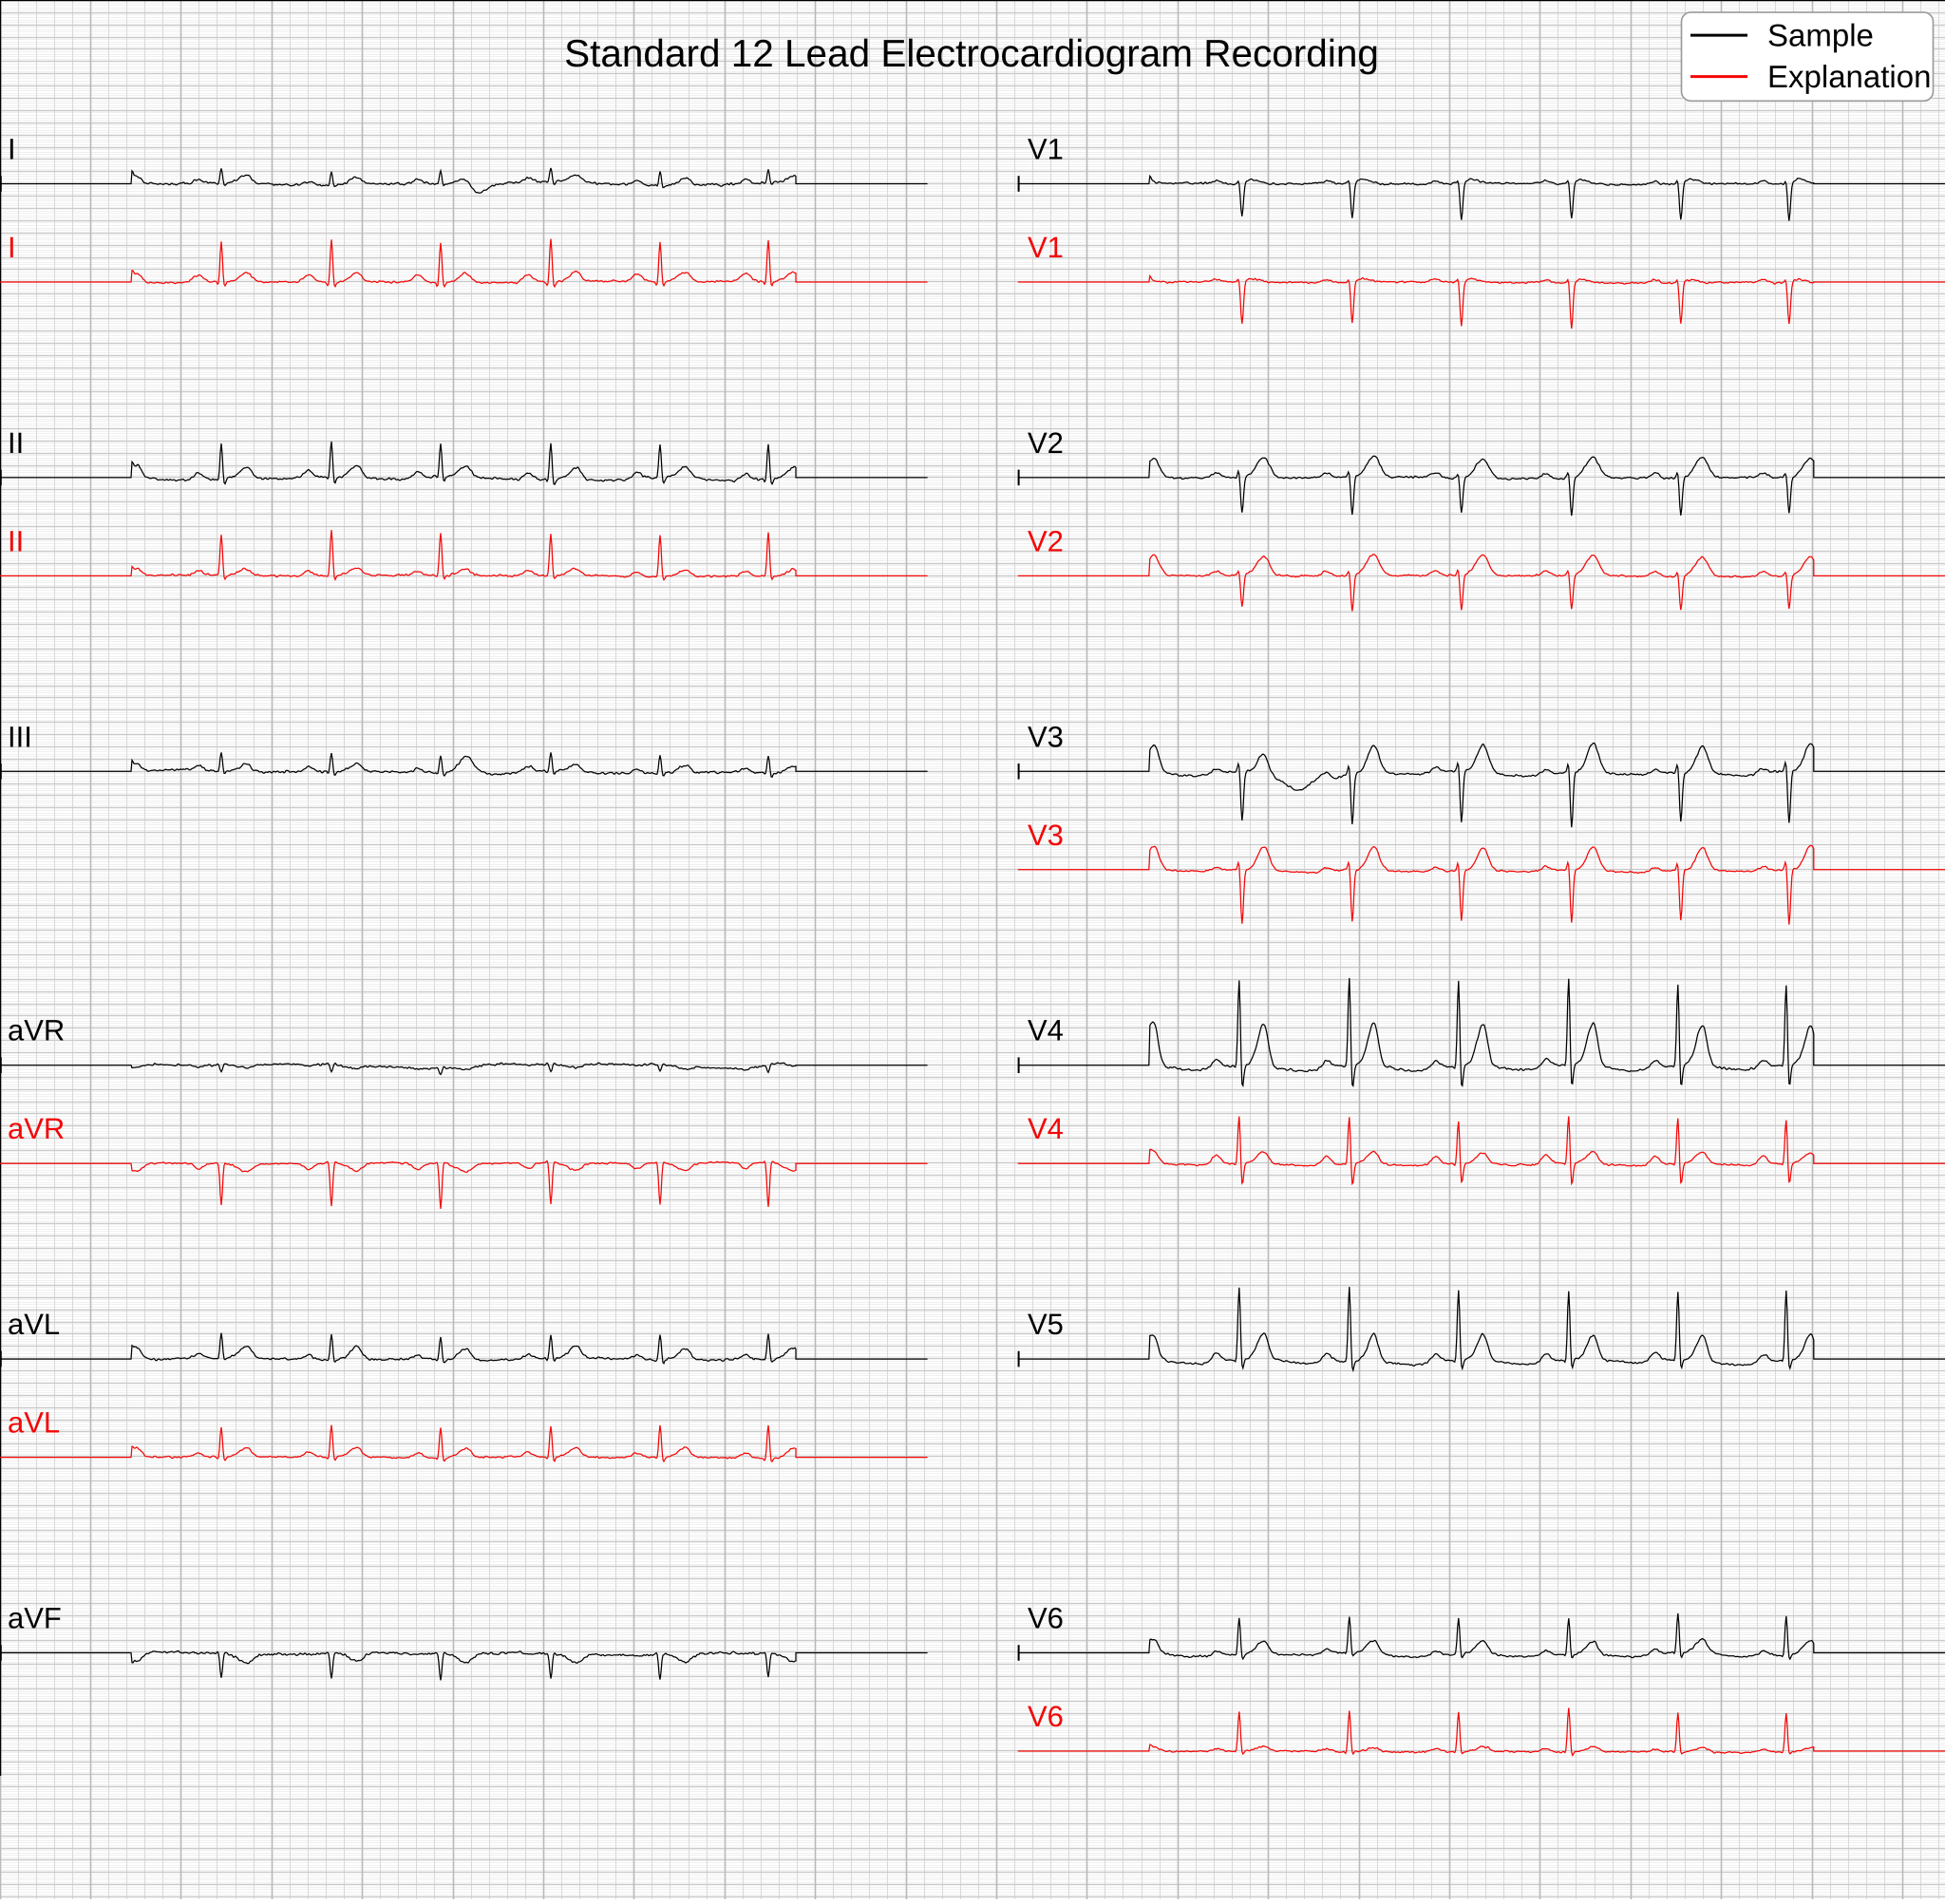 This screenshot has width=1945, height=1904. I want to click on svg-text: Sample, so click(1820, 36).